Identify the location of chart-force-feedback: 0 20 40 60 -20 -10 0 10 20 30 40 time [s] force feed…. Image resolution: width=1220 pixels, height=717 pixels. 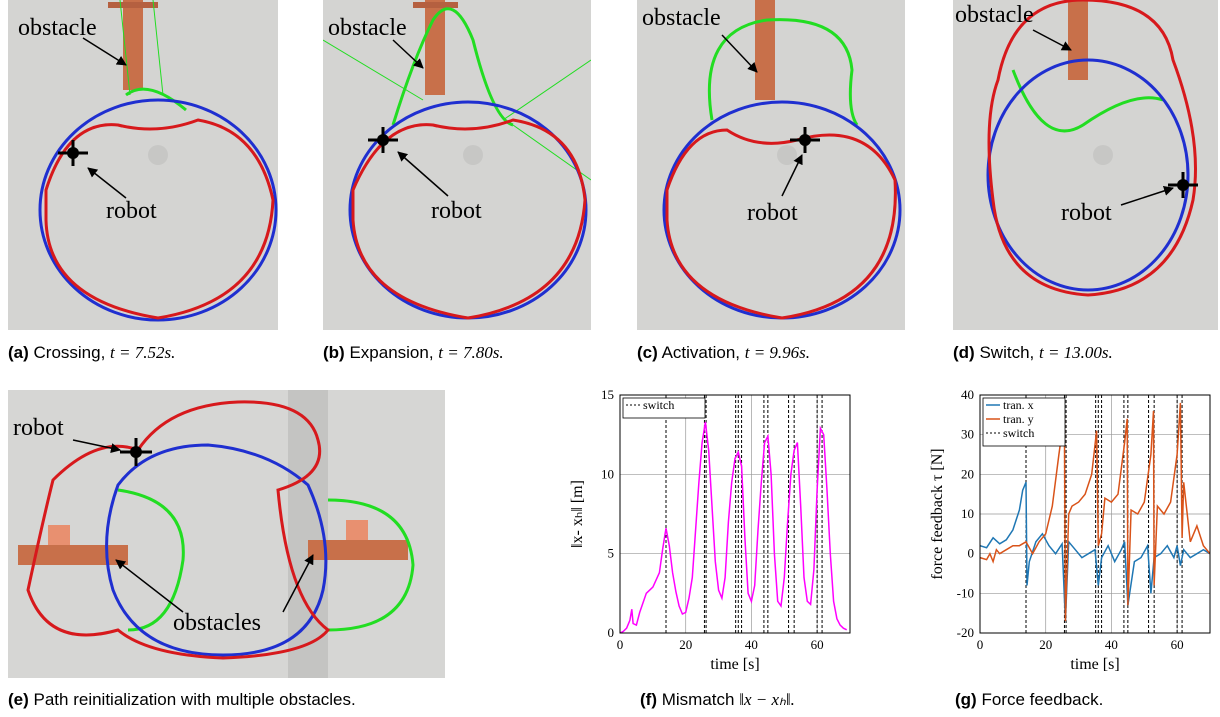
(1070, 530).